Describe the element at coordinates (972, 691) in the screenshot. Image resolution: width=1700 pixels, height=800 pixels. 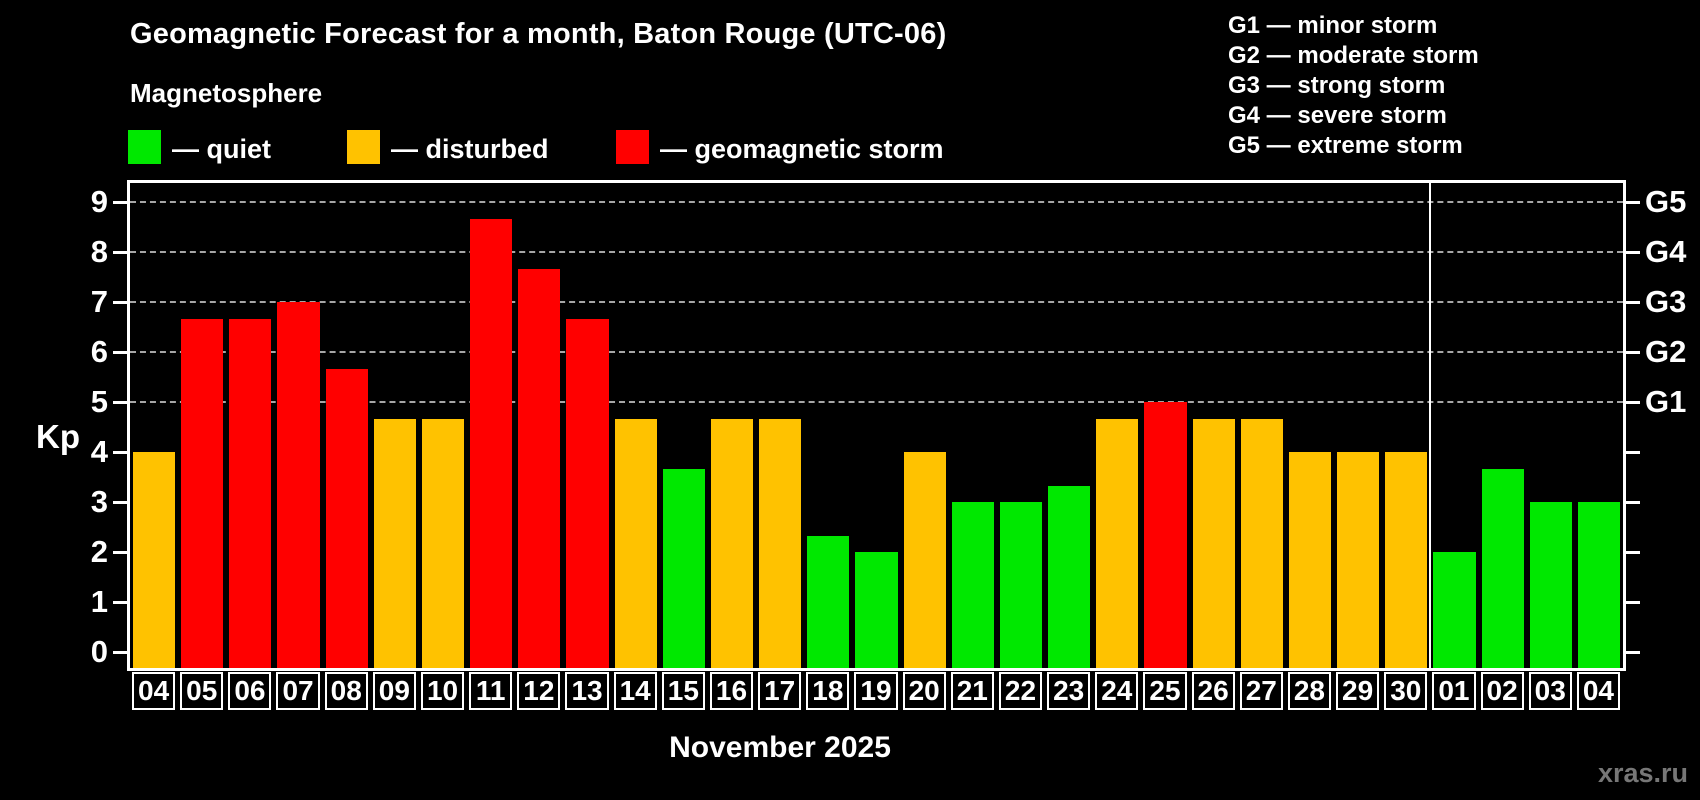
I see `day-label-21: 21` at that location.